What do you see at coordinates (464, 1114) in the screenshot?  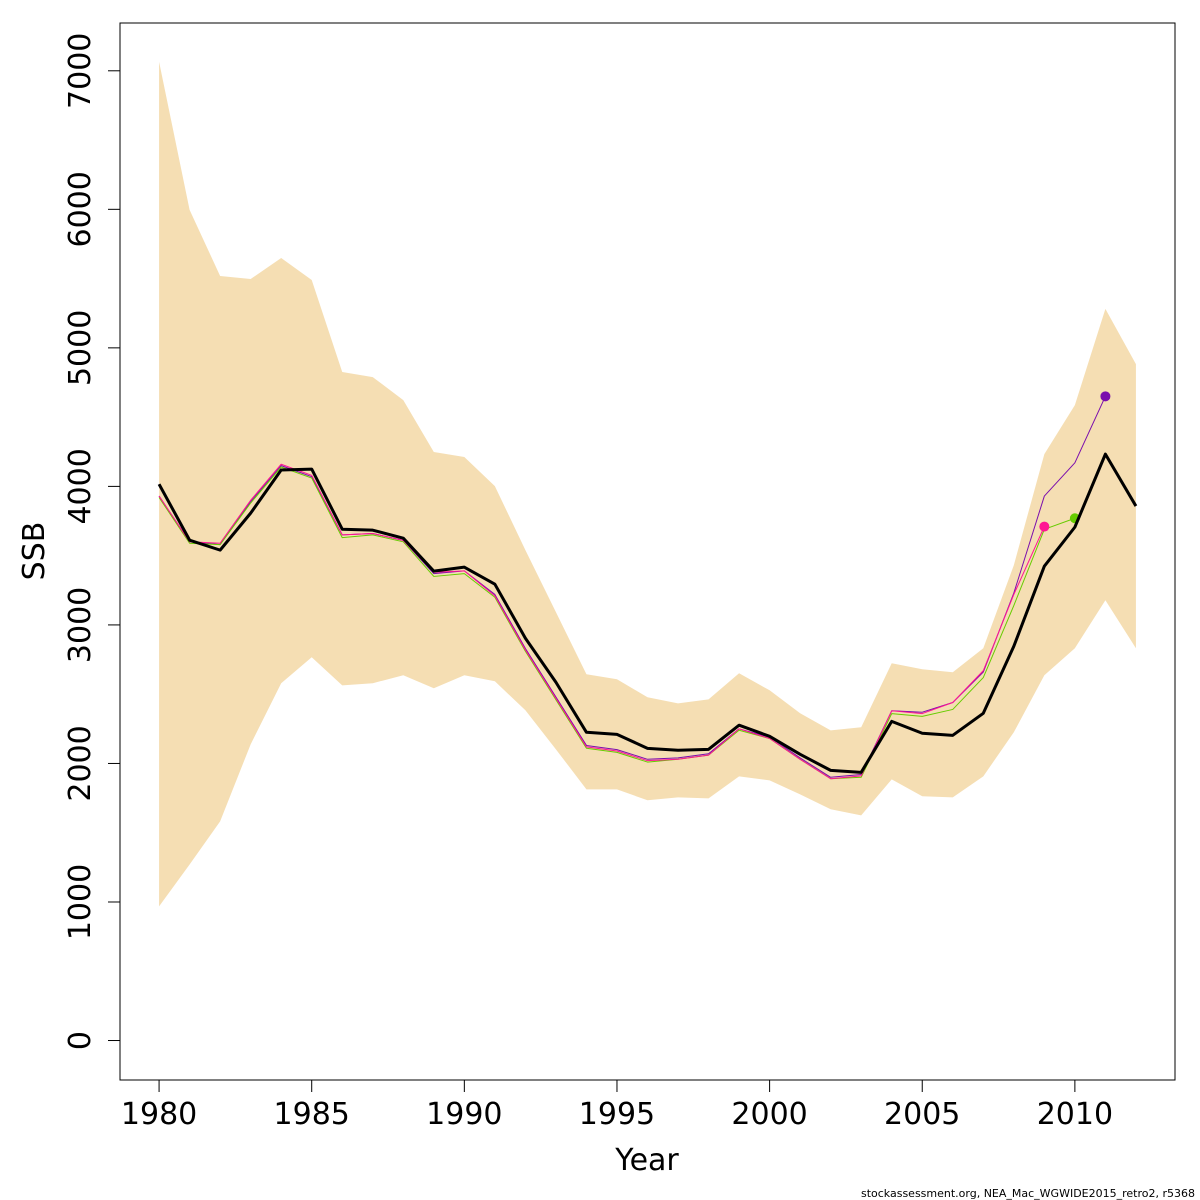 I see `x-tick-label: 1990` at bounding box center [464, 1114].